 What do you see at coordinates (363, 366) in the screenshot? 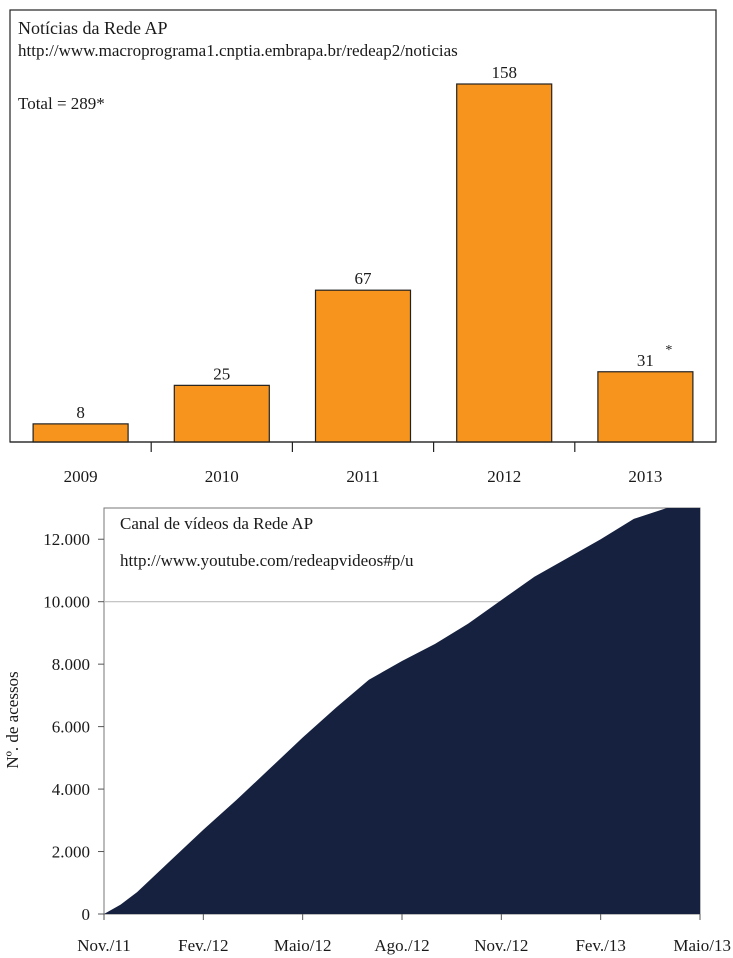
I see `bar-2011` at bounding box center [363, 366].